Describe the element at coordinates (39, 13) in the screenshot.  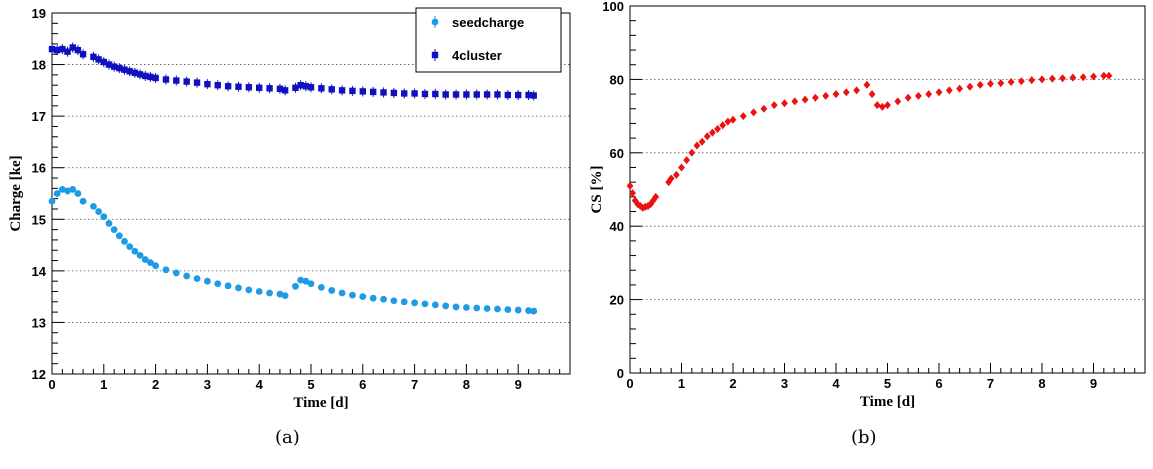
I see `y-tick-label: 19` at that location.